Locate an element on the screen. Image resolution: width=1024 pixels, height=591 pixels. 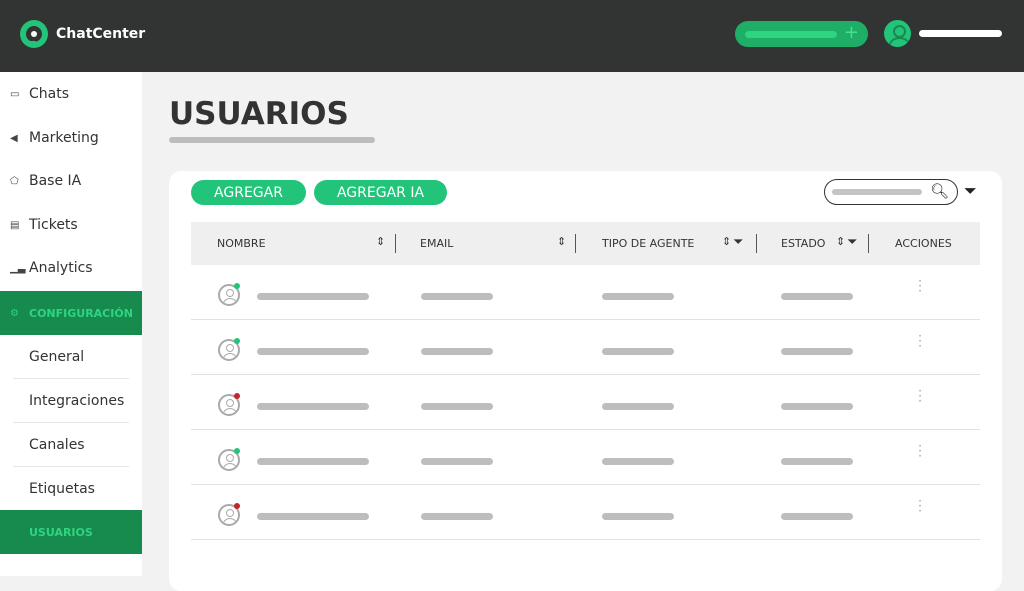
sidebar-item-base-ia: ⬠ Base IA is located at coordinates (71, 181).